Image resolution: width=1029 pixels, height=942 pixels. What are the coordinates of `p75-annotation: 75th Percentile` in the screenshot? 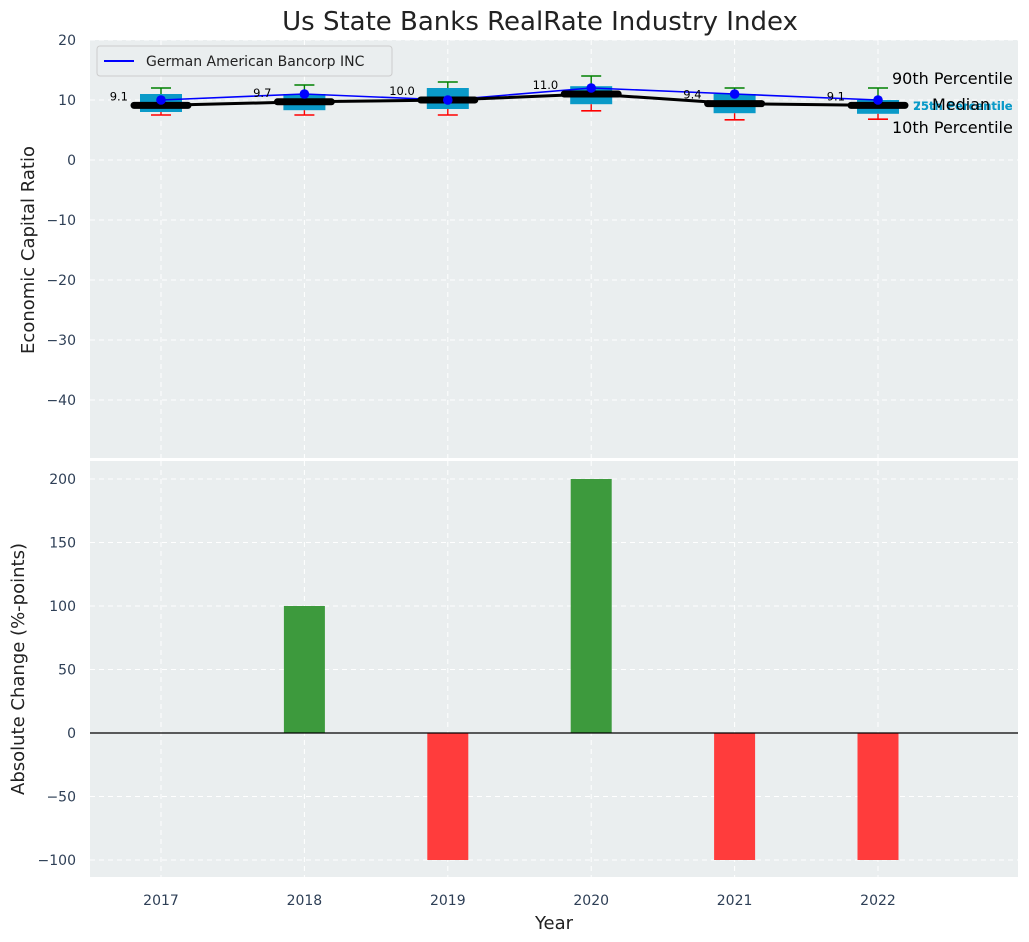 It's located at (963, 106).